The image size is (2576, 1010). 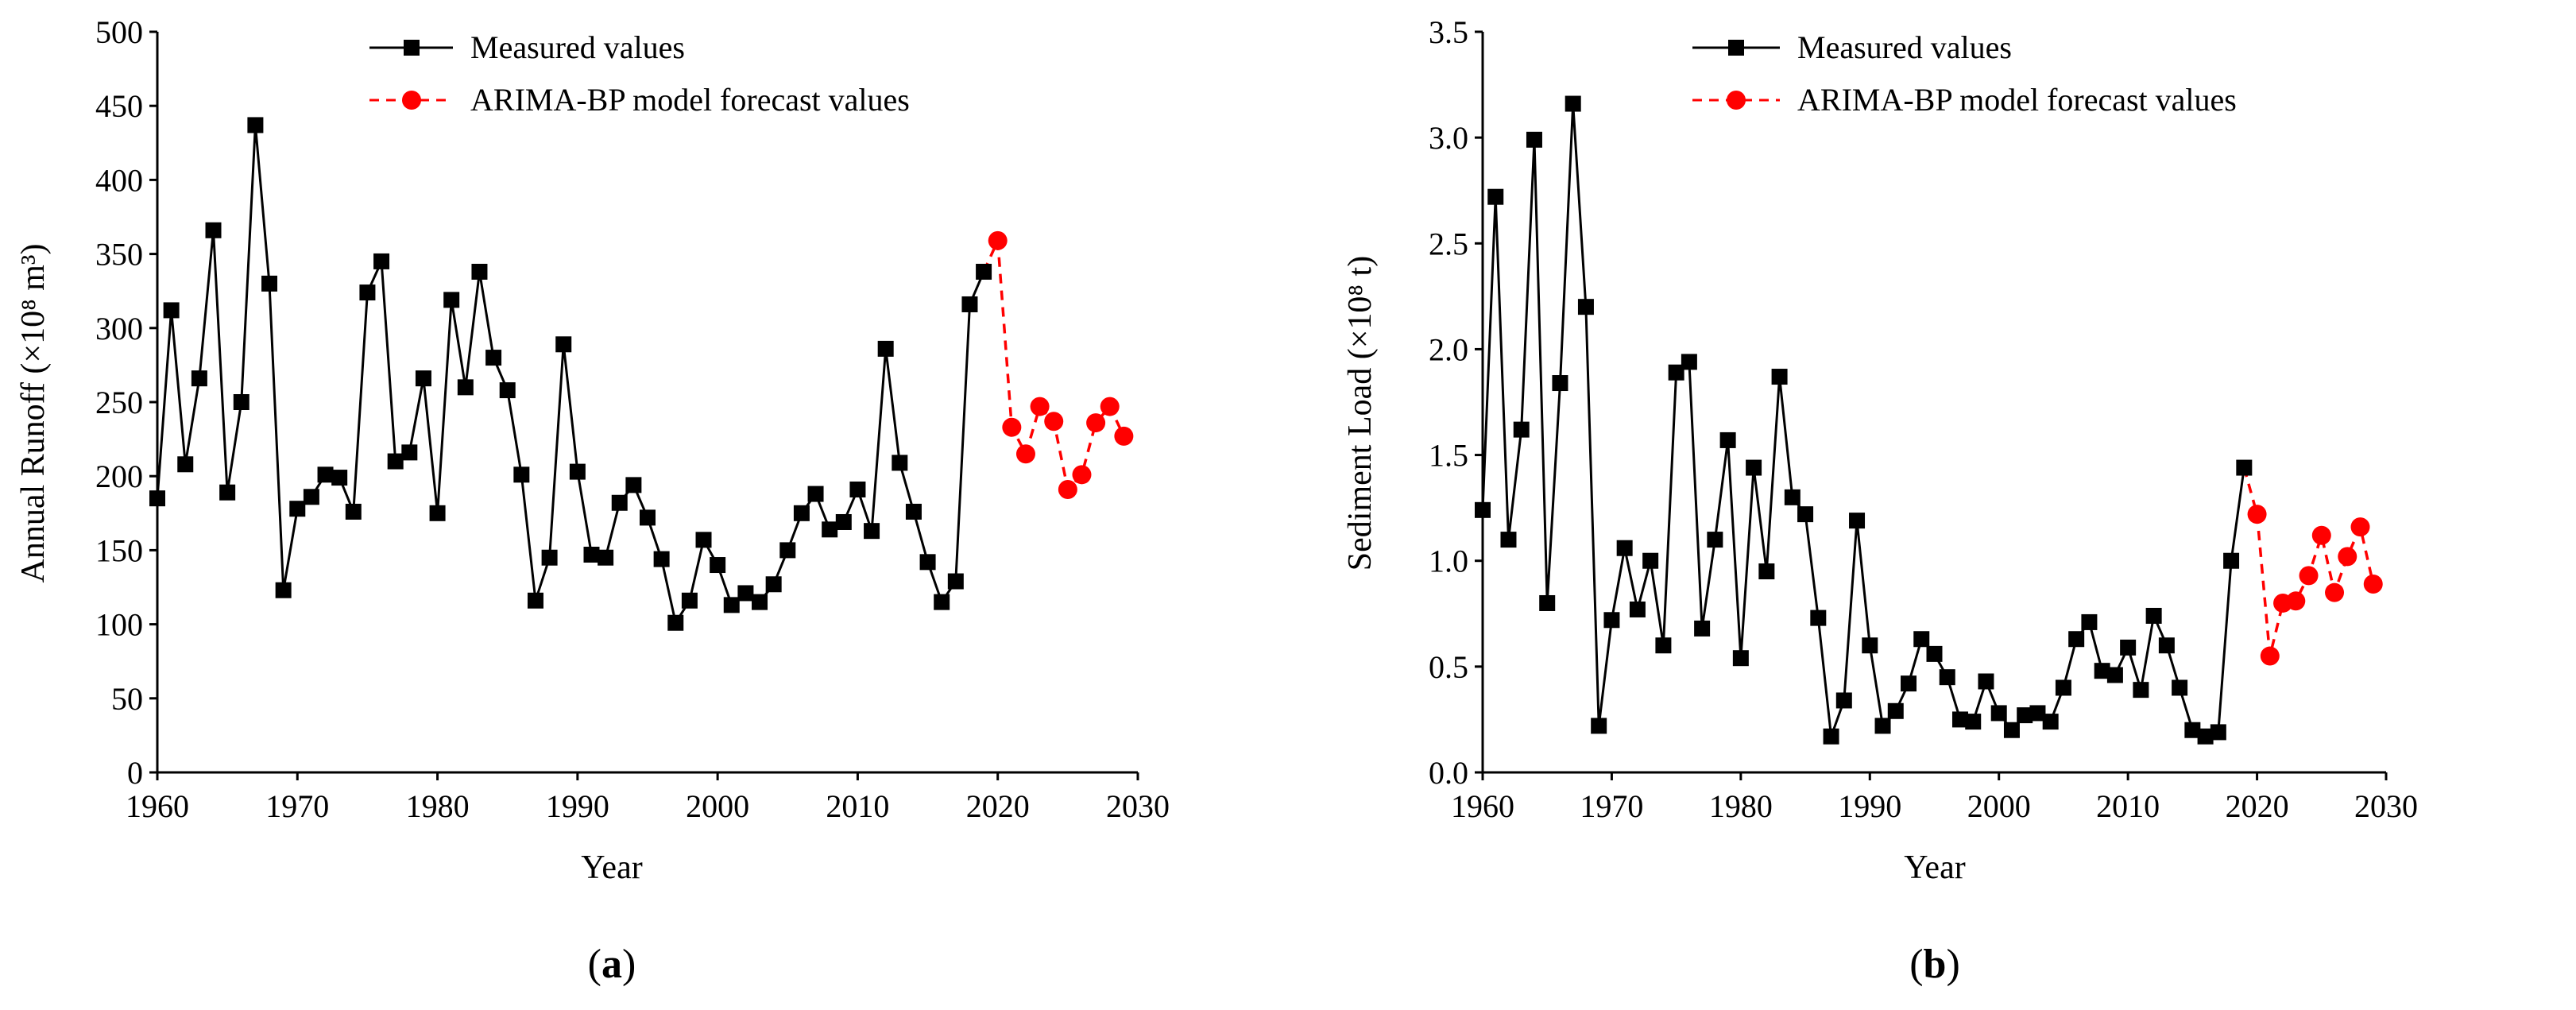 I want to click on x-tick-label-b: 1980, so click(x=1741, y=806).